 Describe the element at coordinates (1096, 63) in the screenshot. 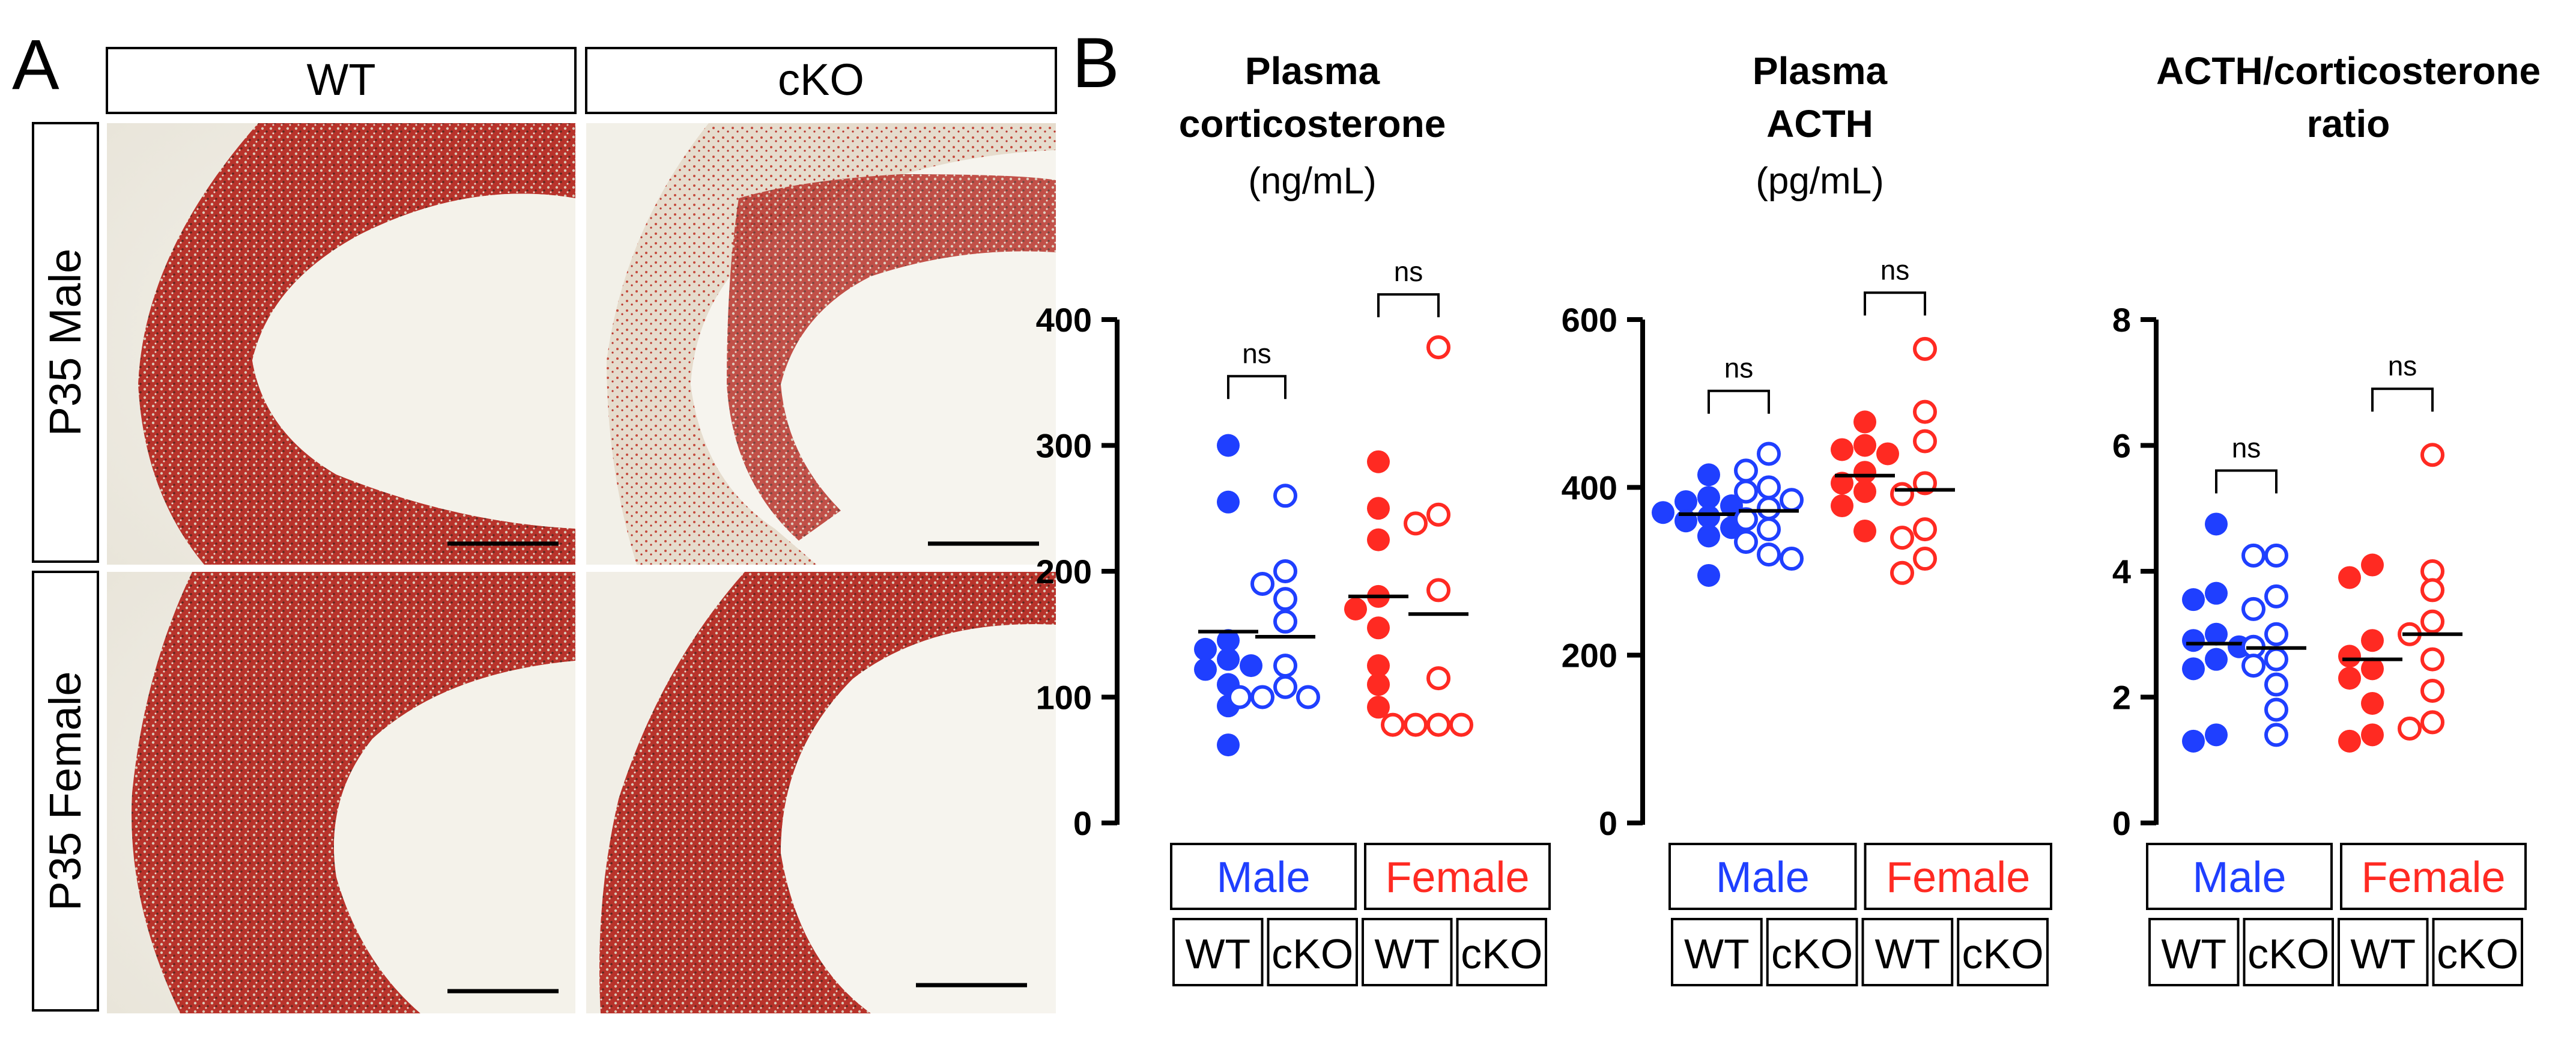

I see `panel-b: B` at that location.